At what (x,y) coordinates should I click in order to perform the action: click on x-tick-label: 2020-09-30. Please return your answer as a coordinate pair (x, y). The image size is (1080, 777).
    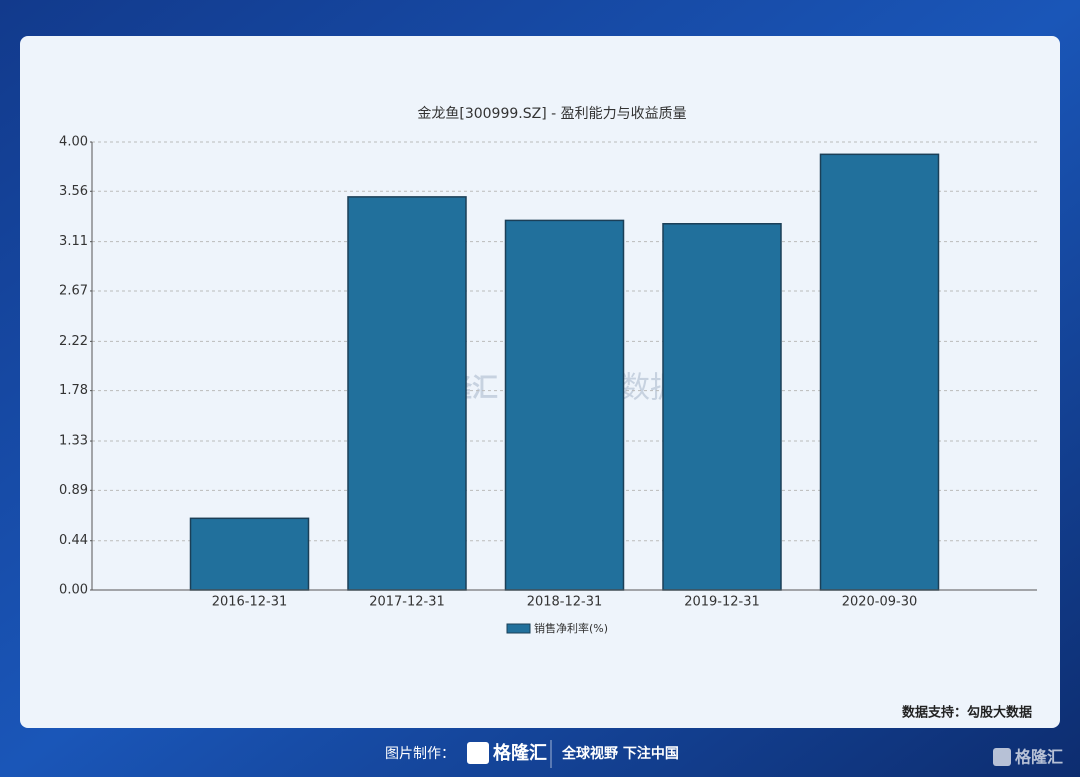
    Looking at the image, I should click on (880, 602).